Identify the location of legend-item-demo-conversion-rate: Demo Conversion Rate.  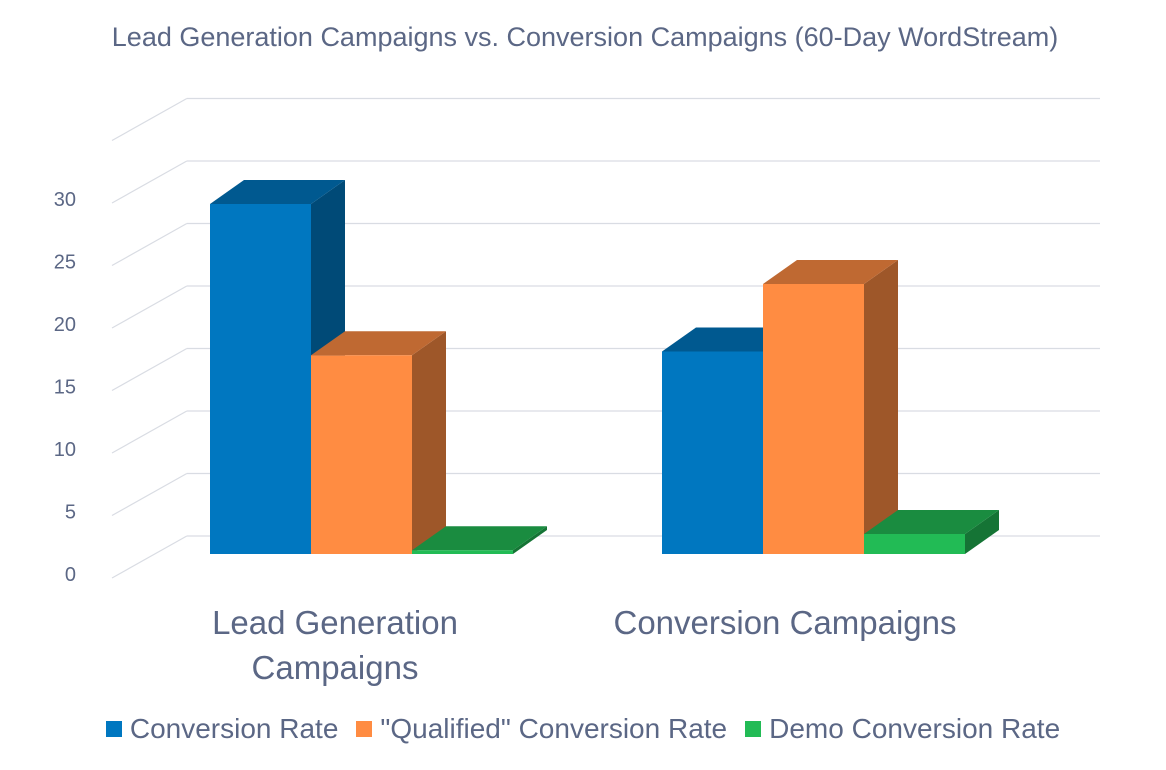
(902, 729).